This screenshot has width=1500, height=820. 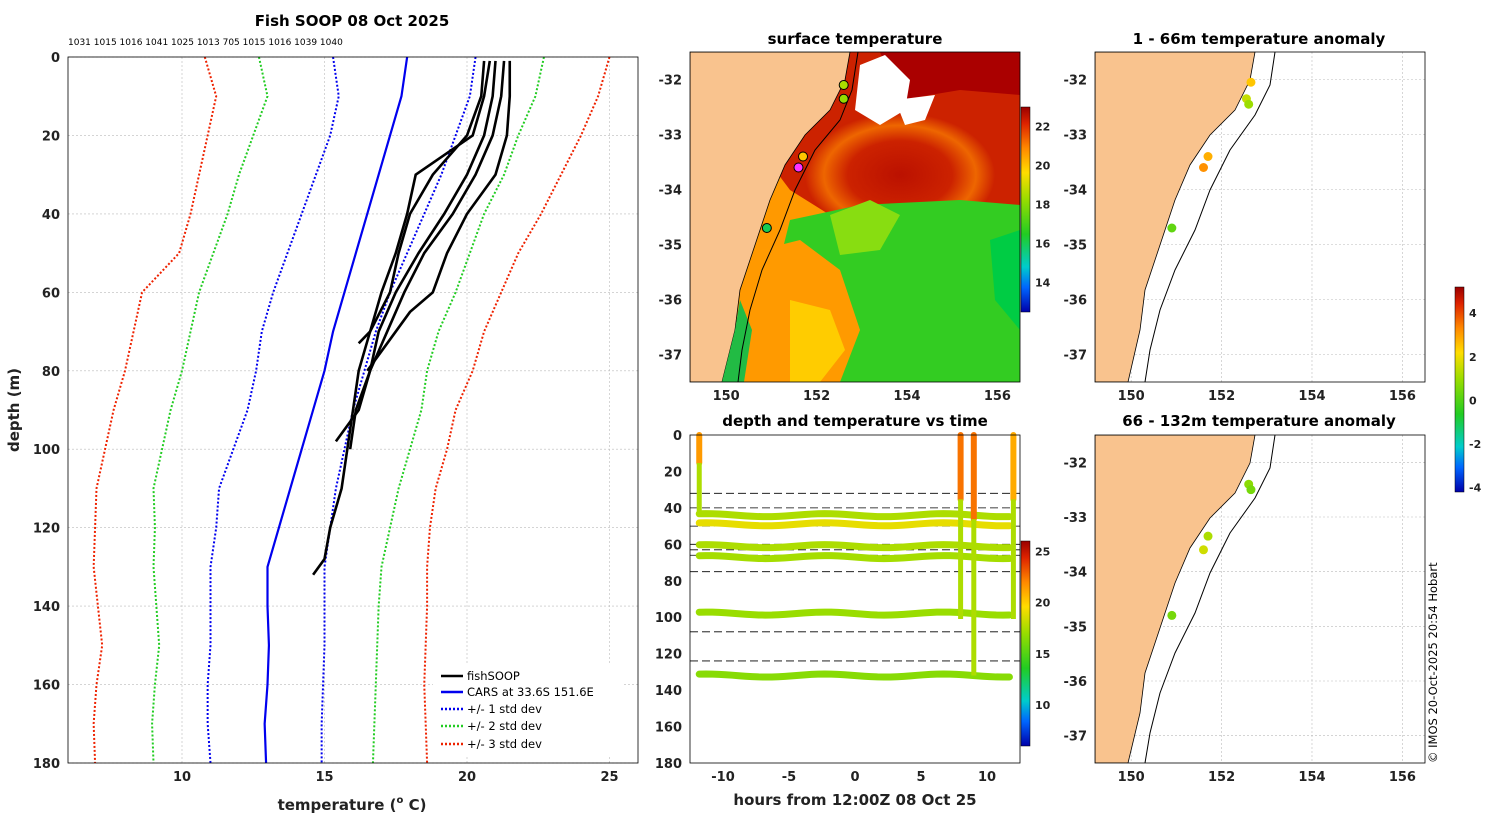 What do you see at coordinates (1259, 39) in the screenshot?
I see `anom-upper-title: 1 - 66m temperature anomaly` at bounding box center [1259, 39].